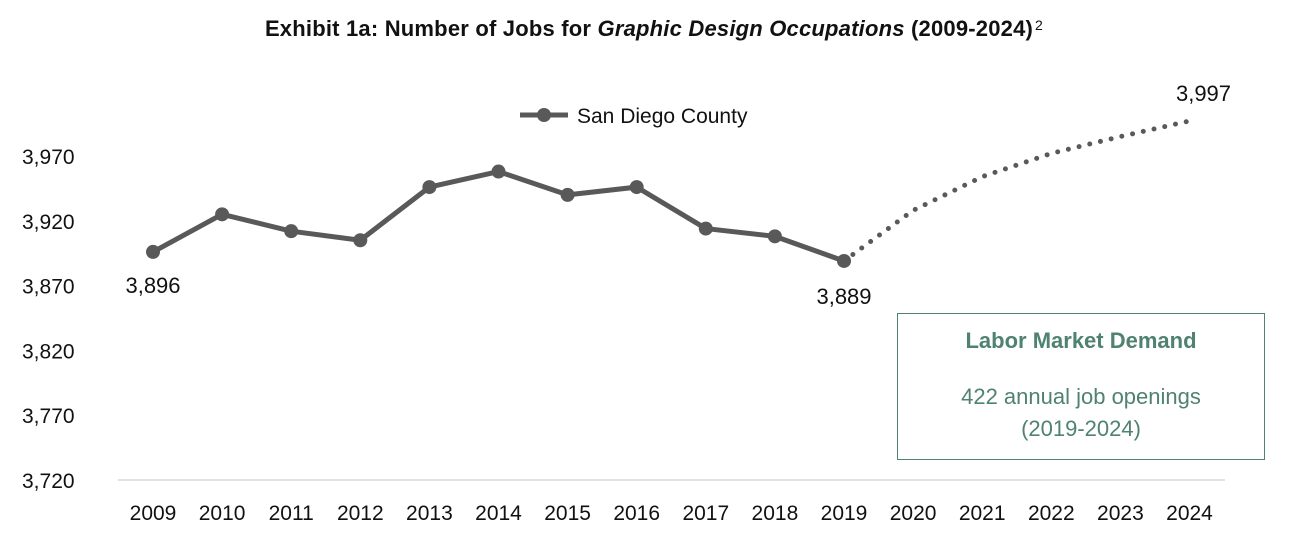 The width and height of the screenshot is (1308, 560). What do you see at coordinates (48, 157) in the screenshot?
I see `y-tick-label: 3,970` at bounding box center [48, 157].